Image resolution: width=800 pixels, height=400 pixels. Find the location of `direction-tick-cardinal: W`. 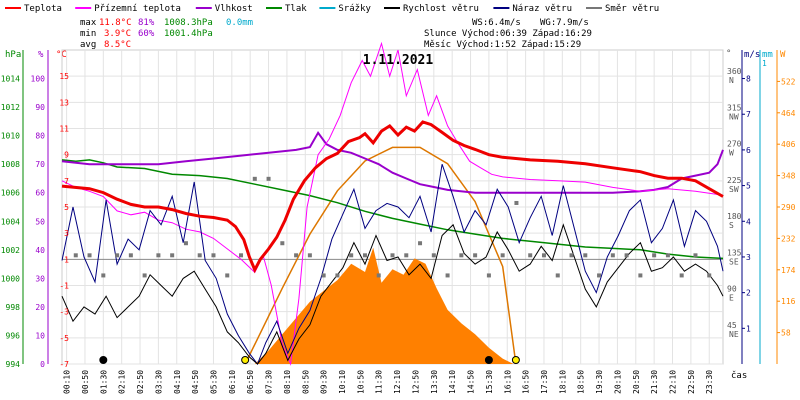

direction-tick-cardinal: W is located at coordinates (731, 153).